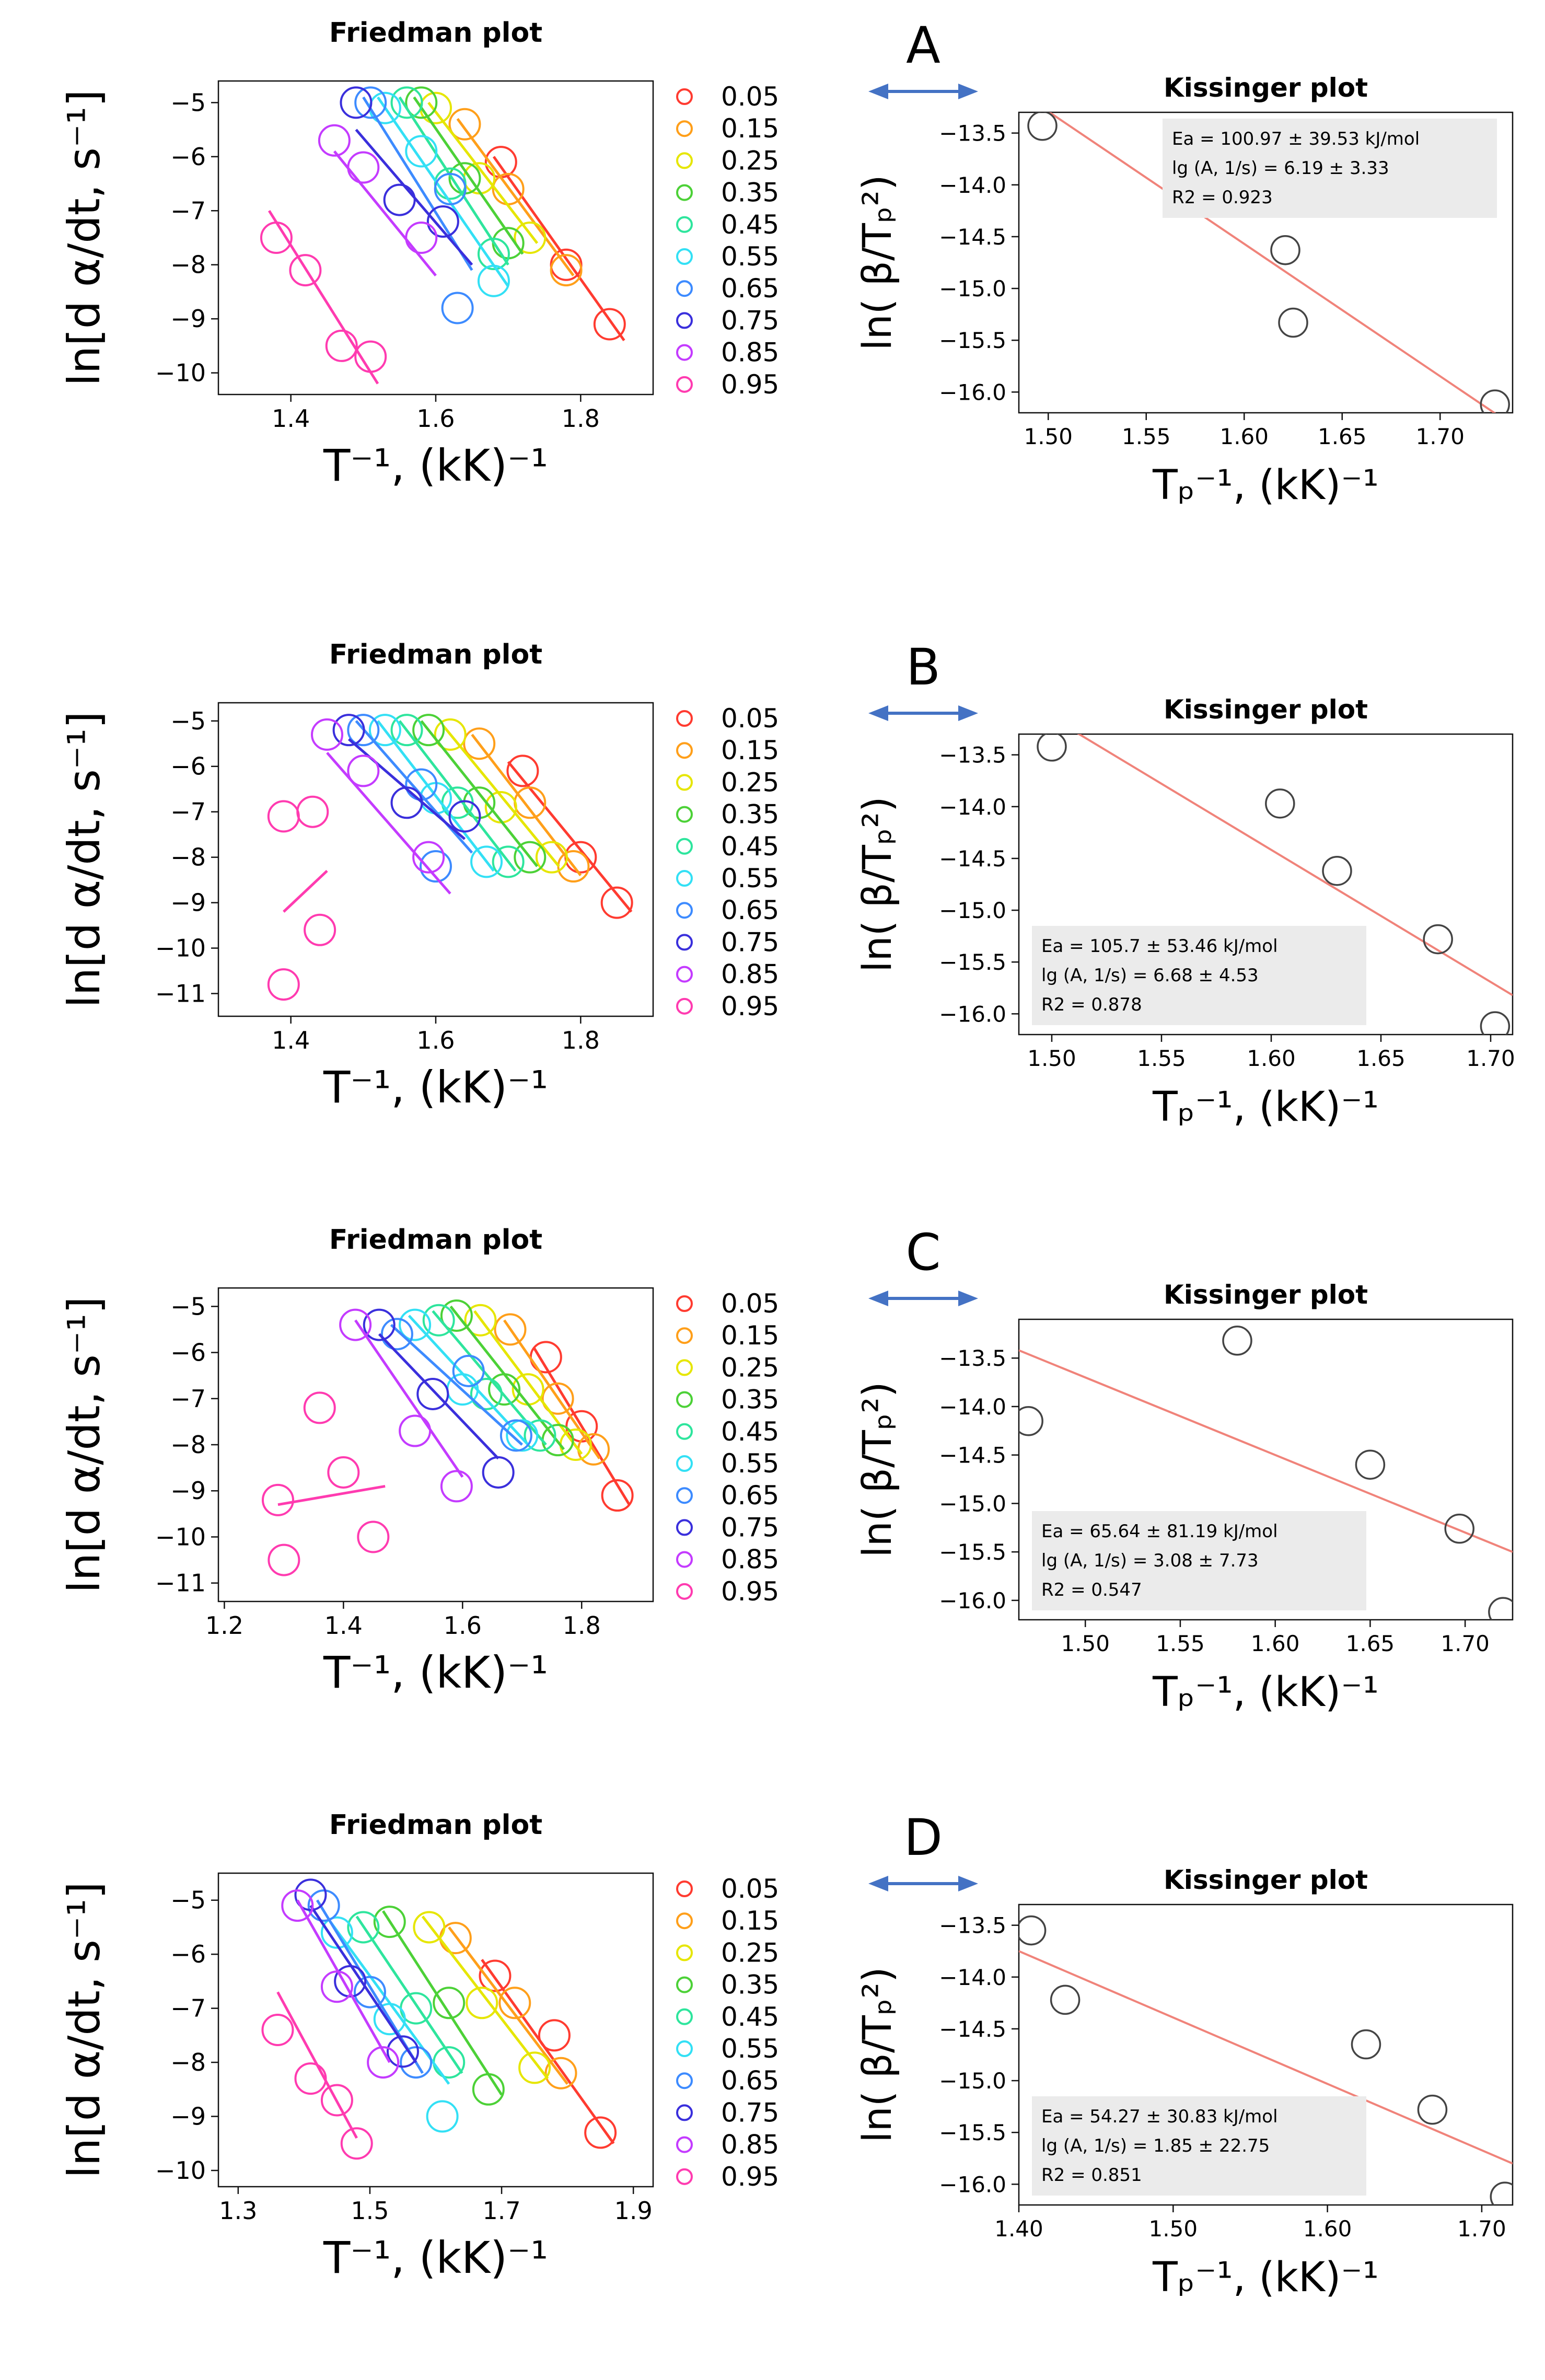 This screenshot has width=1545, height=2380. Describe the element at coordinates (878, 91) in the screenshot. I see `arrow-head-left-icon` at that location.